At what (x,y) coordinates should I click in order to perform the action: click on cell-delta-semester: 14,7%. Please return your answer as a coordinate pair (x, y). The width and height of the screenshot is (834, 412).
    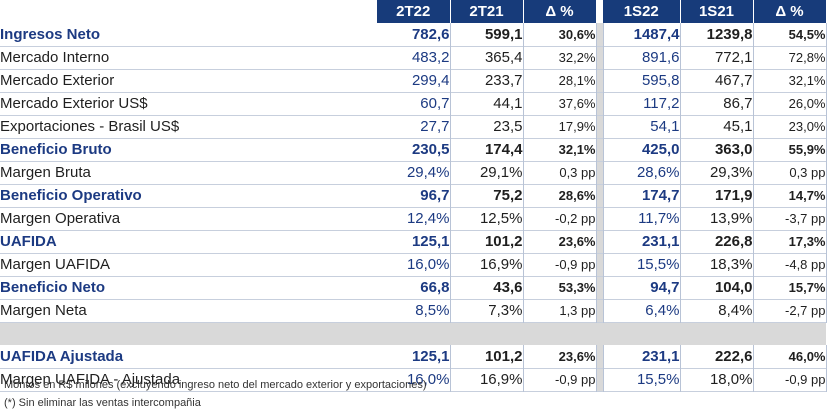
    Looking at the image, I should click on (790, 195).